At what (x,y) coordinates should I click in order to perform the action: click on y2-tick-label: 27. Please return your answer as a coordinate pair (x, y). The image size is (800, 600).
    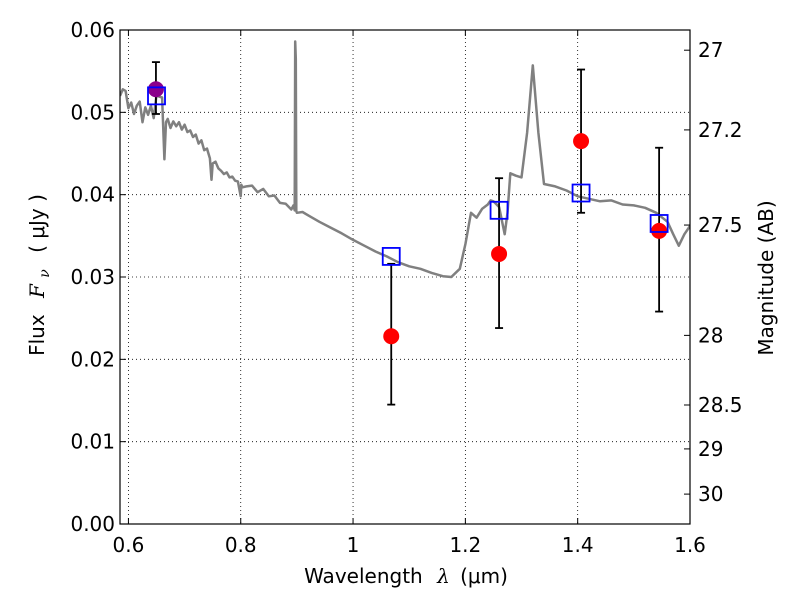
    Looking at the image, I should click on (710, 50).